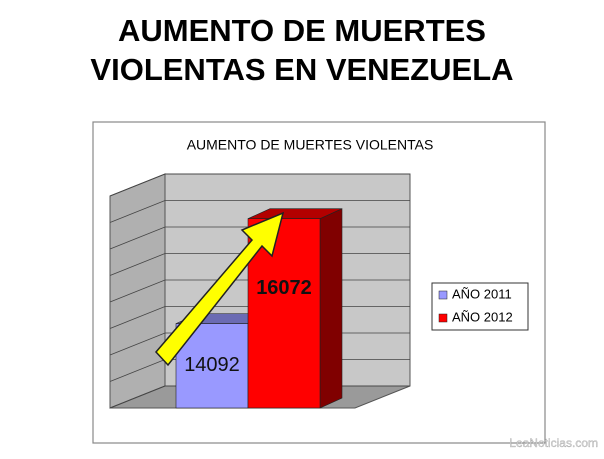  What do you see at coordinates (480, 306) in the screenshot?
I see `legend` at bounding box center [480, 306].